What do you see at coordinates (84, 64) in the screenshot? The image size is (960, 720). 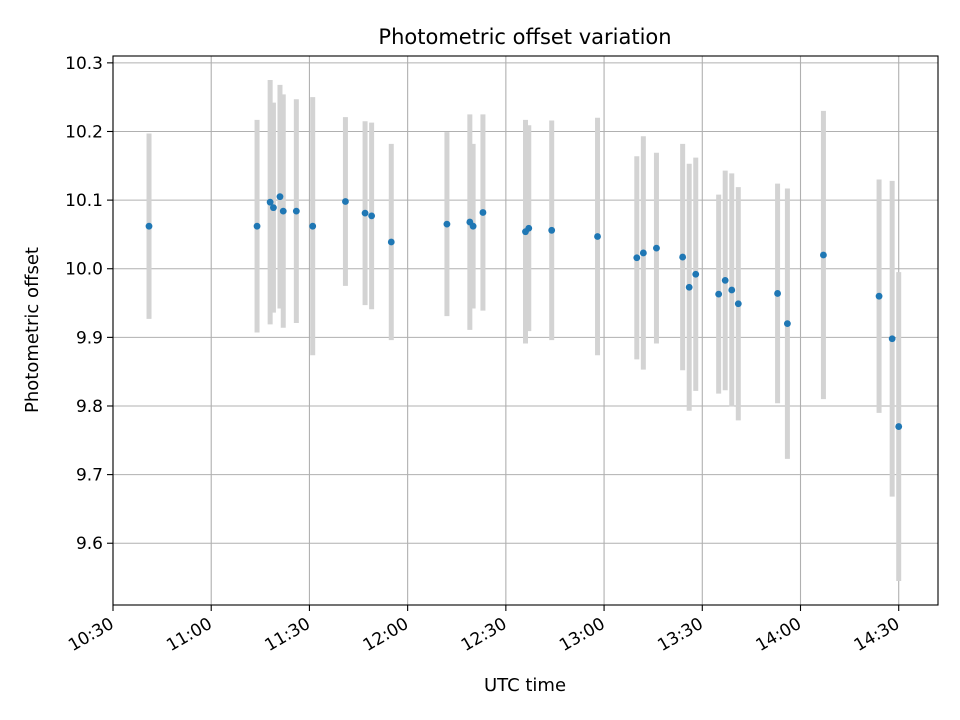 I see `y-tick-label: 10.3` at bounding box center [84, 64].